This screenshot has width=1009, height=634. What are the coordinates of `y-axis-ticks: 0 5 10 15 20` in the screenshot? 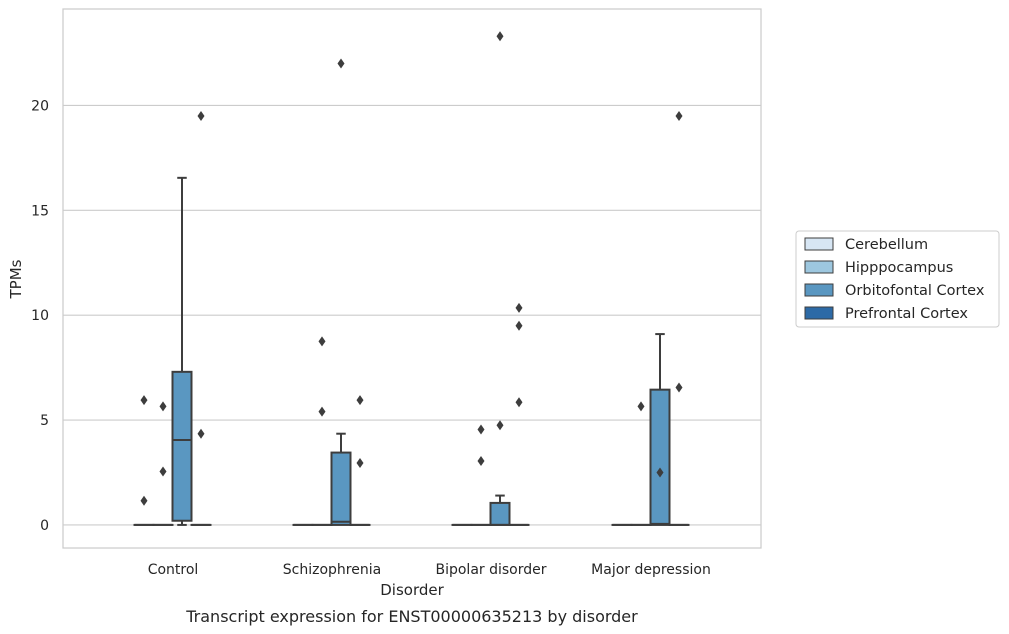 It's located at (40, 315).